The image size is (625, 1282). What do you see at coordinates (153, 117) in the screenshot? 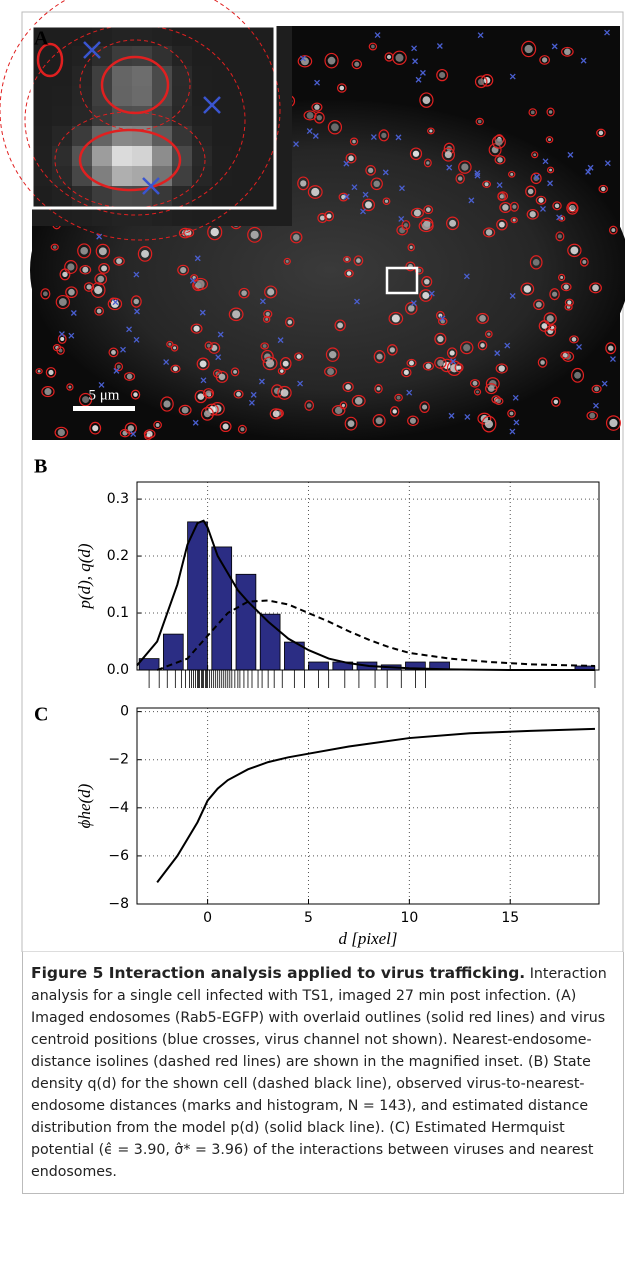
I see `inset-border` at bounding box center [153, 117].